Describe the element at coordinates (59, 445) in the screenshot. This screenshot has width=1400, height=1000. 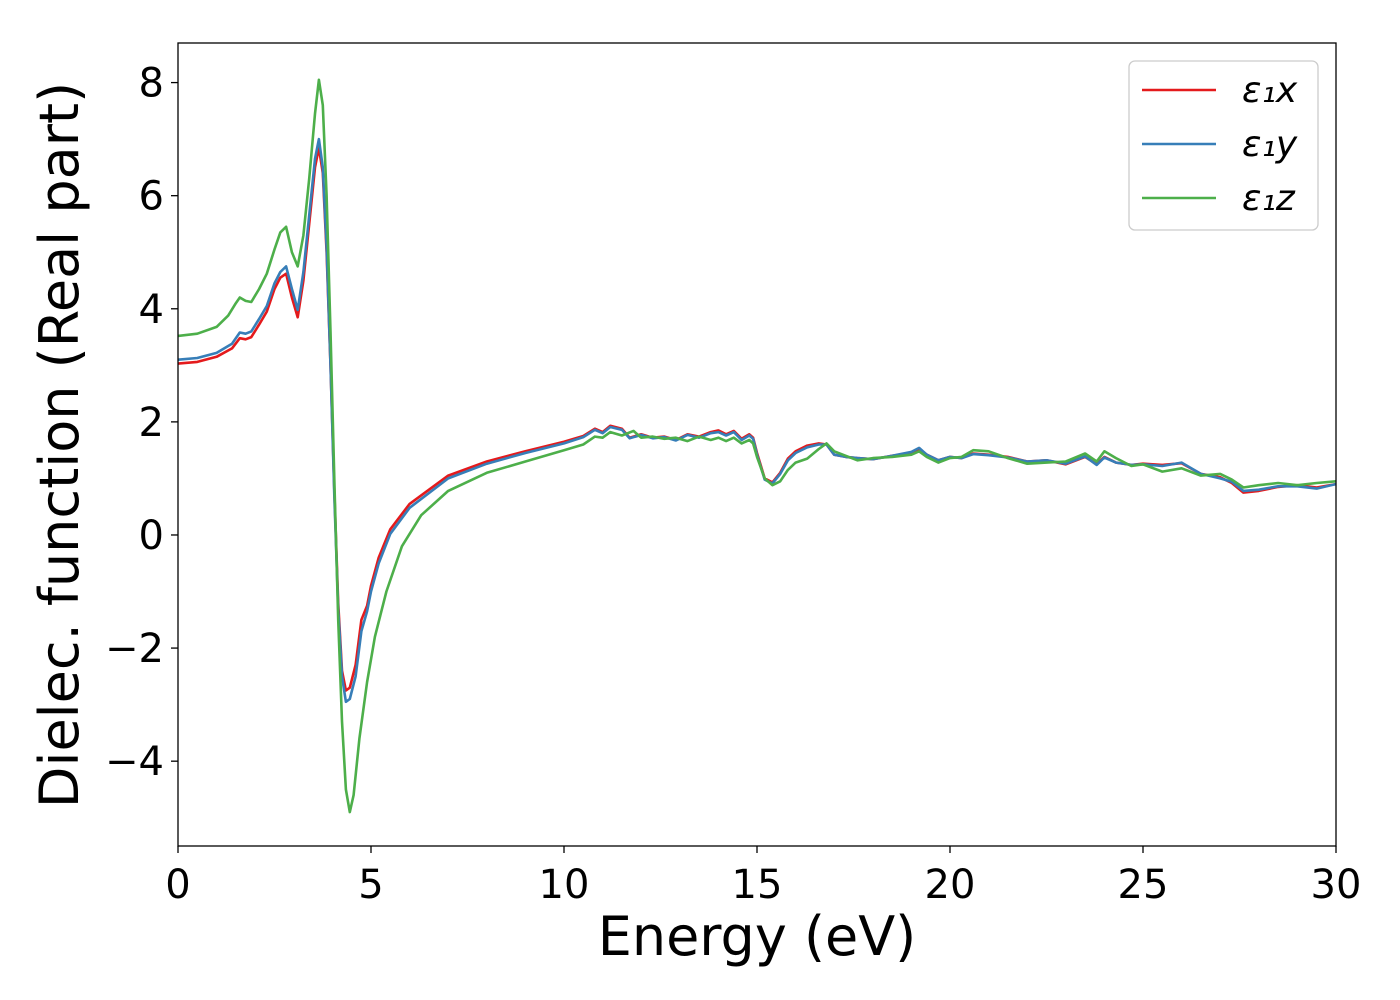
I see `y-axis-title: Dielec. function (Real part)` at that location.